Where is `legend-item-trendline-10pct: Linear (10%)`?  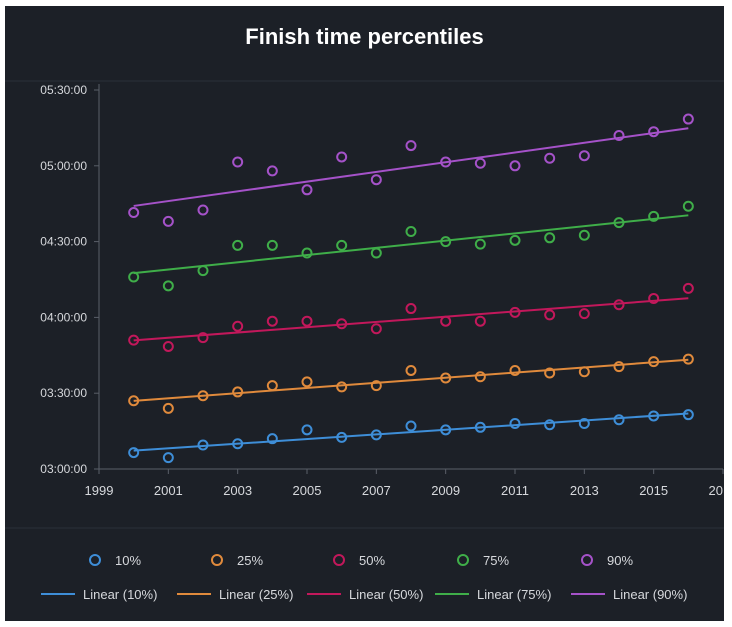 legend-item-trendline-10pct: Linear (10%) is located at coordinates (99, 594).